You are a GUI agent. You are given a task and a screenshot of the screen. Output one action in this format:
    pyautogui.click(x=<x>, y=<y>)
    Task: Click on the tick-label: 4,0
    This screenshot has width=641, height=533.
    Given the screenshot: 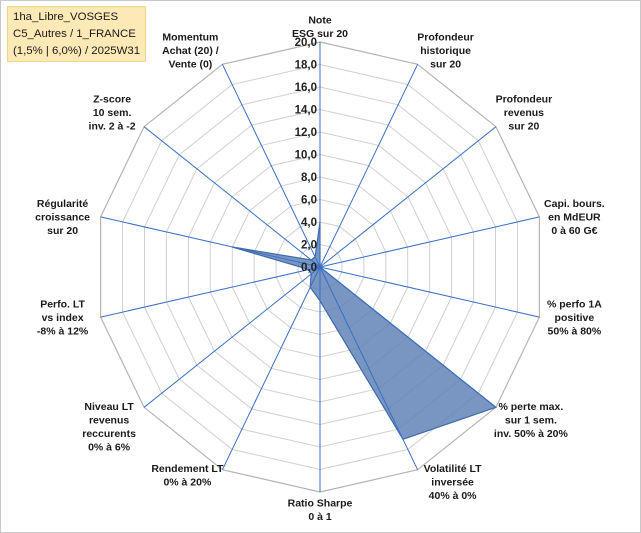 What is the action you would take?
    pyautogui.click(x=309, y=223)
    